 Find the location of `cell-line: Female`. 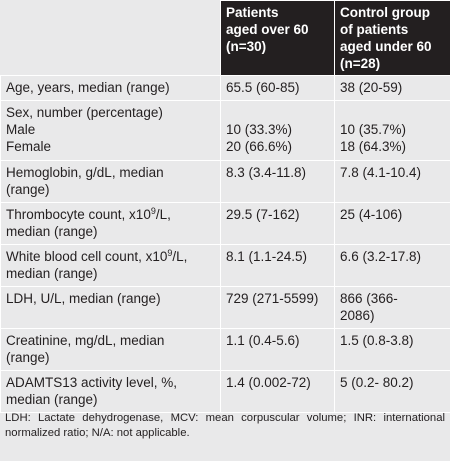

cell-line: Female is located at coordinates (29, 146).